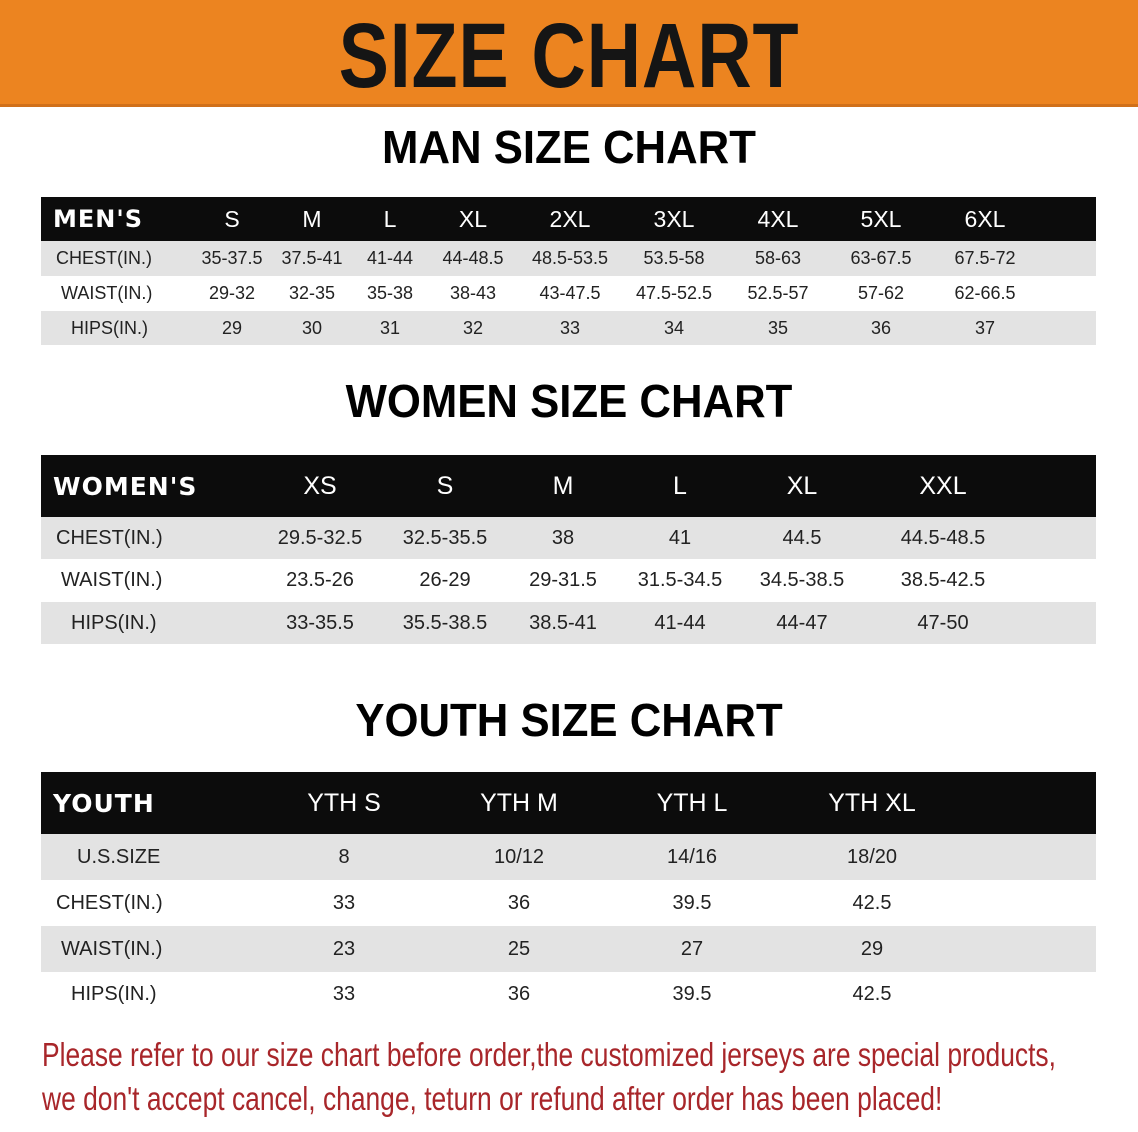 Image resolution: width=1138 pixels, height=1132 pixels. I want to click on table-cell: 29-31.5, so click(563, 580).